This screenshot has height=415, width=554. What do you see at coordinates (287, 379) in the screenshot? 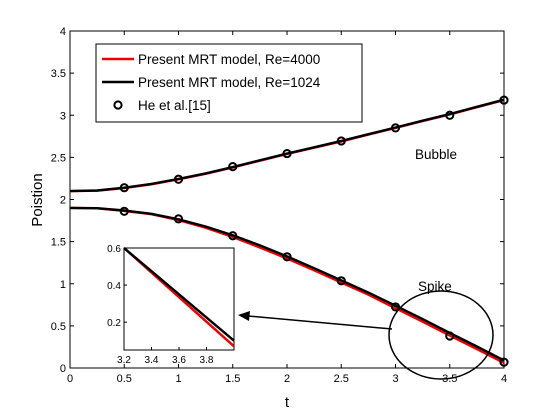
I see `x-tick-label: 2` at bounding box center [287, 379].